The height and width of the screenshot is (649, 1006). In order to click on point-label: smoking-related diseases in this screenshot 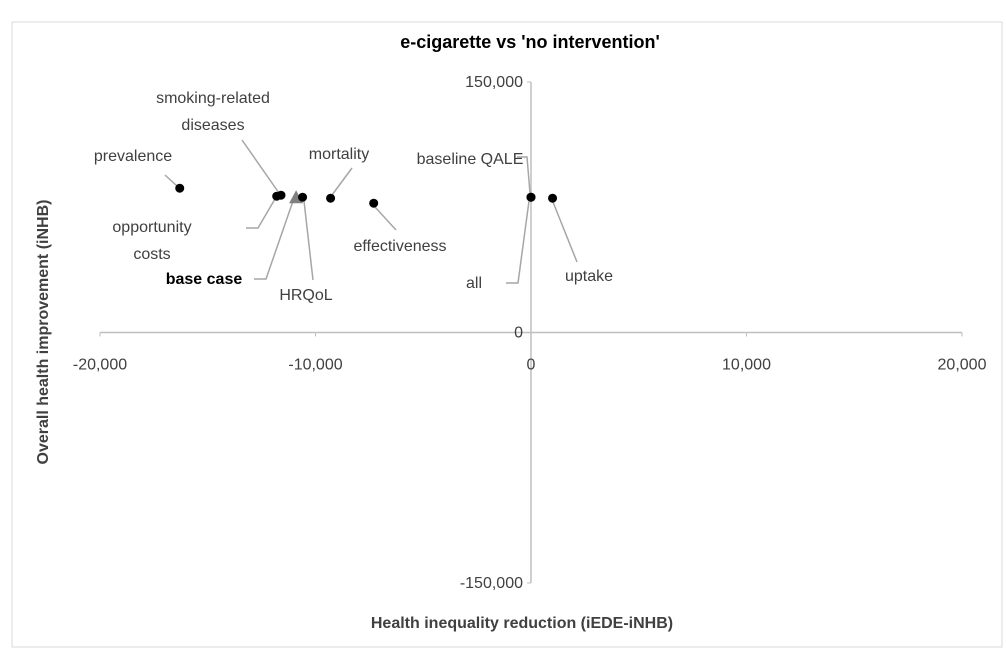, I will do `click(213, 112)`.